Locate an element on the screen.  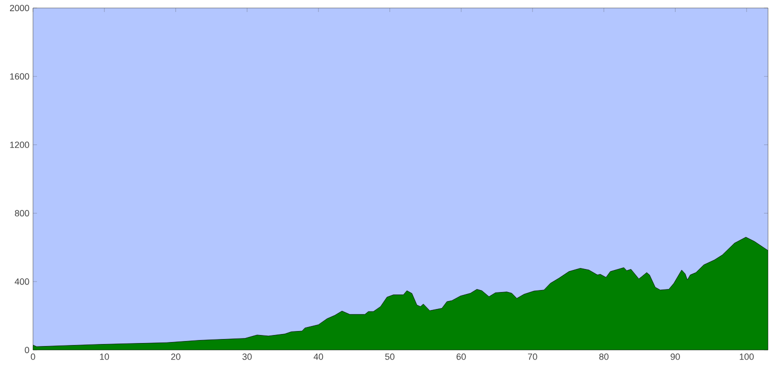
x-tick-label: 50 is located at coordinates (389, 357).